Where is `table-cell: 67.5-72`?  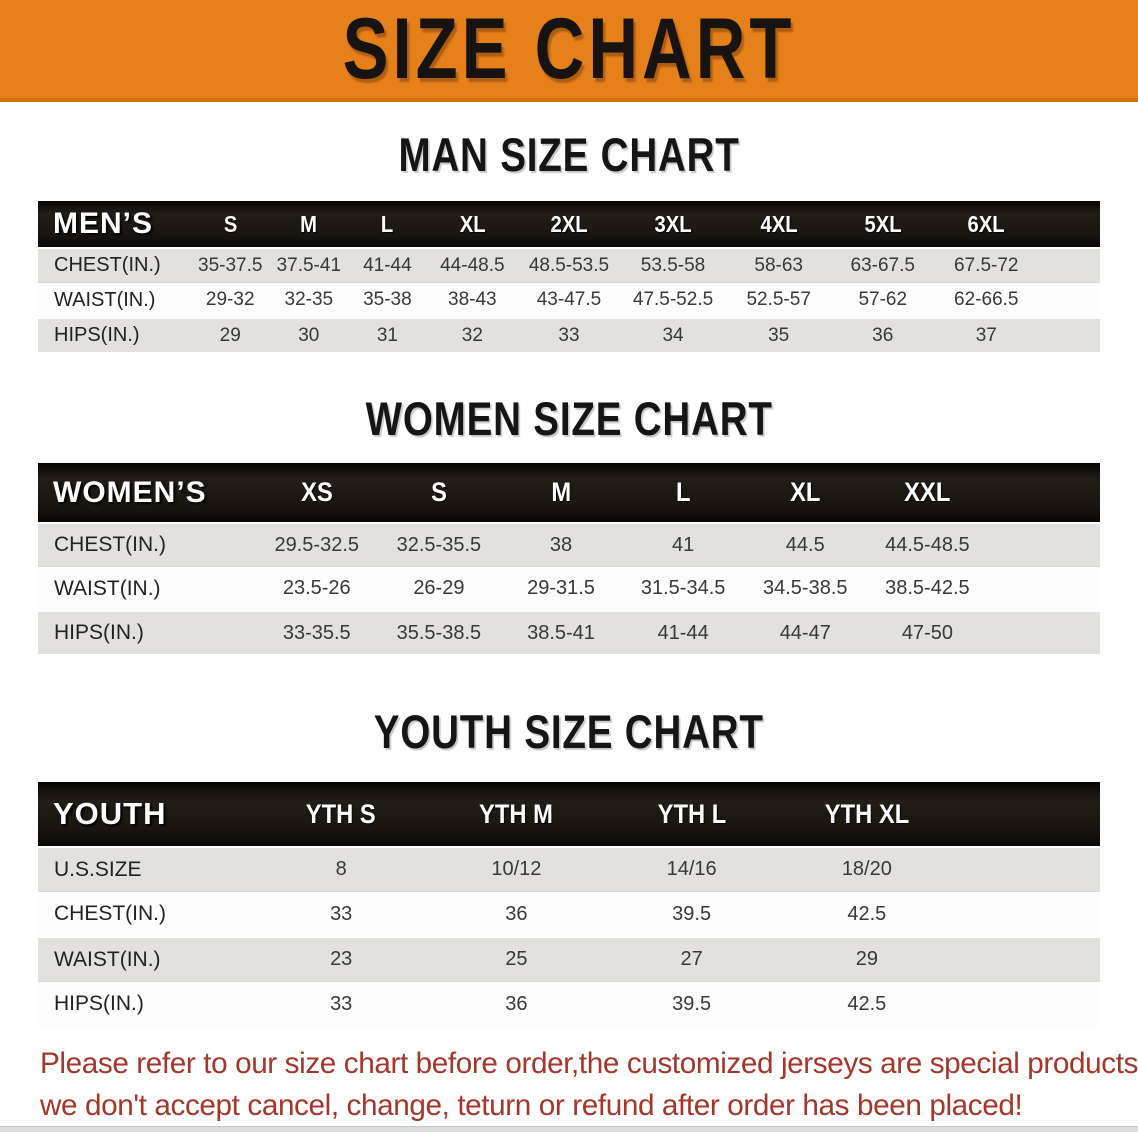
table-cell: 67.5-72 is located at coordinates (986, 264).